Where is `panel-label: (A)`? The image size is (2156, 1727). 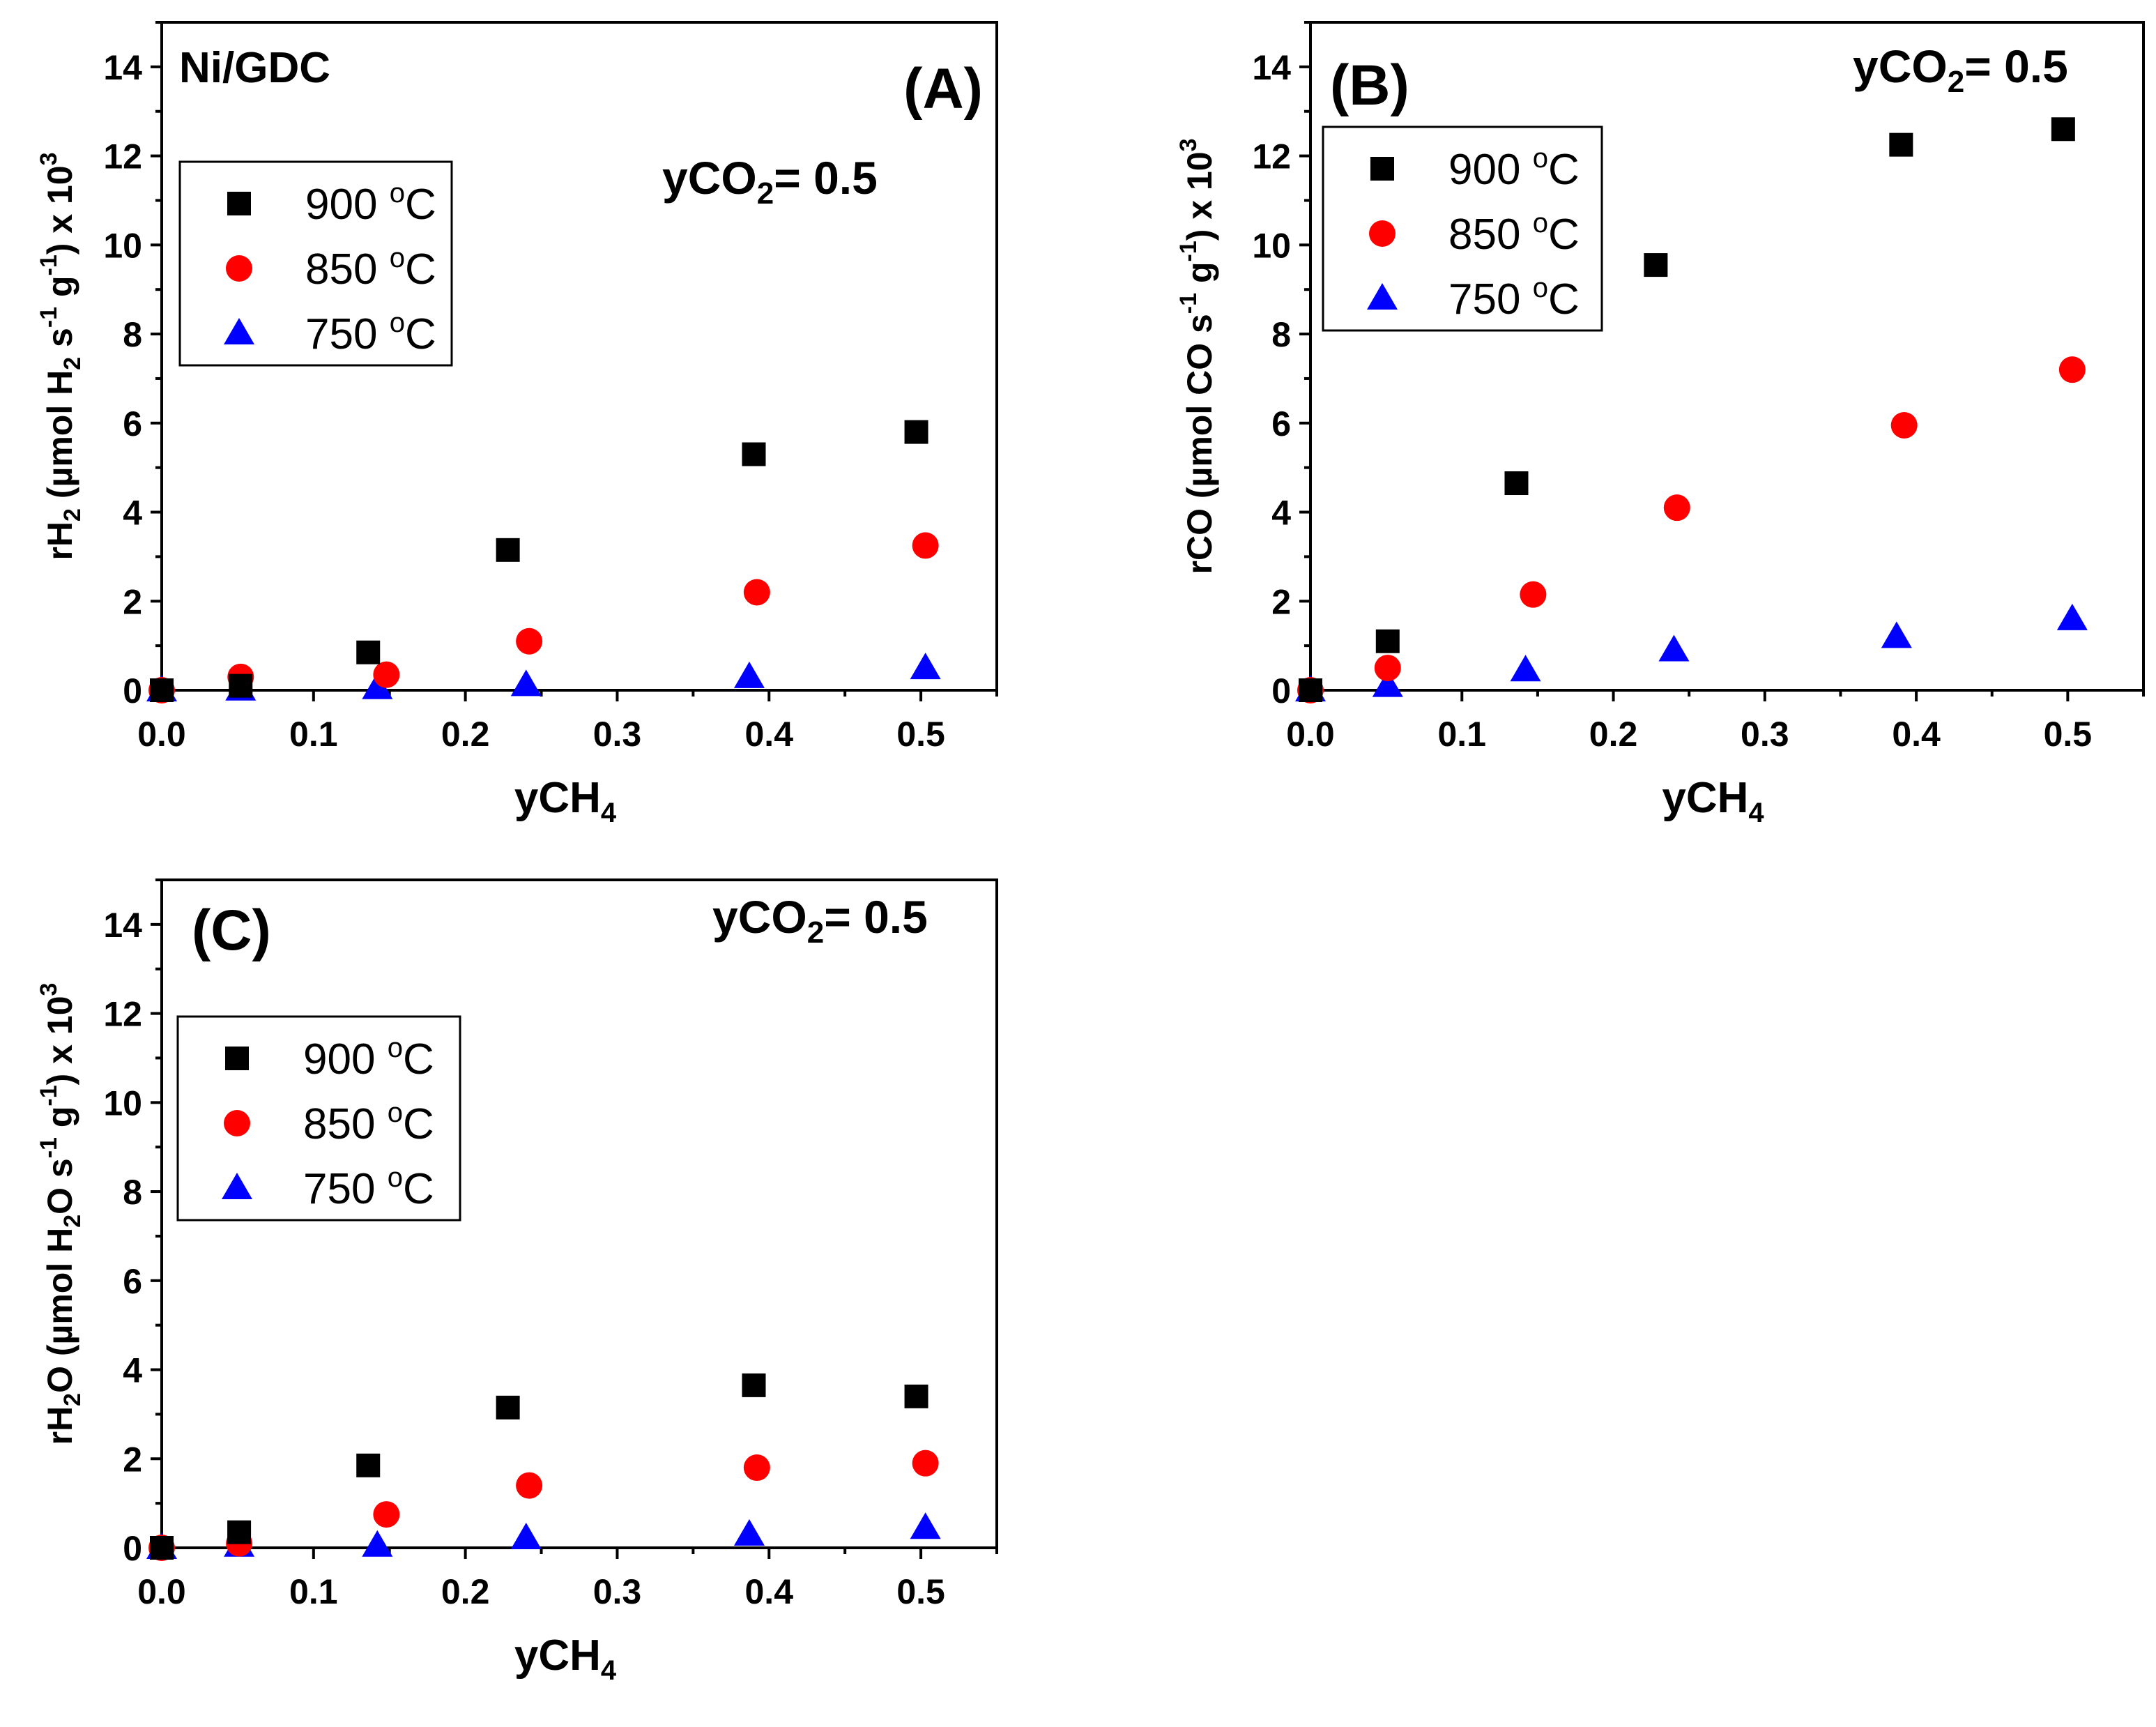
panel-label: (A) is located at coordinates (943, 89).